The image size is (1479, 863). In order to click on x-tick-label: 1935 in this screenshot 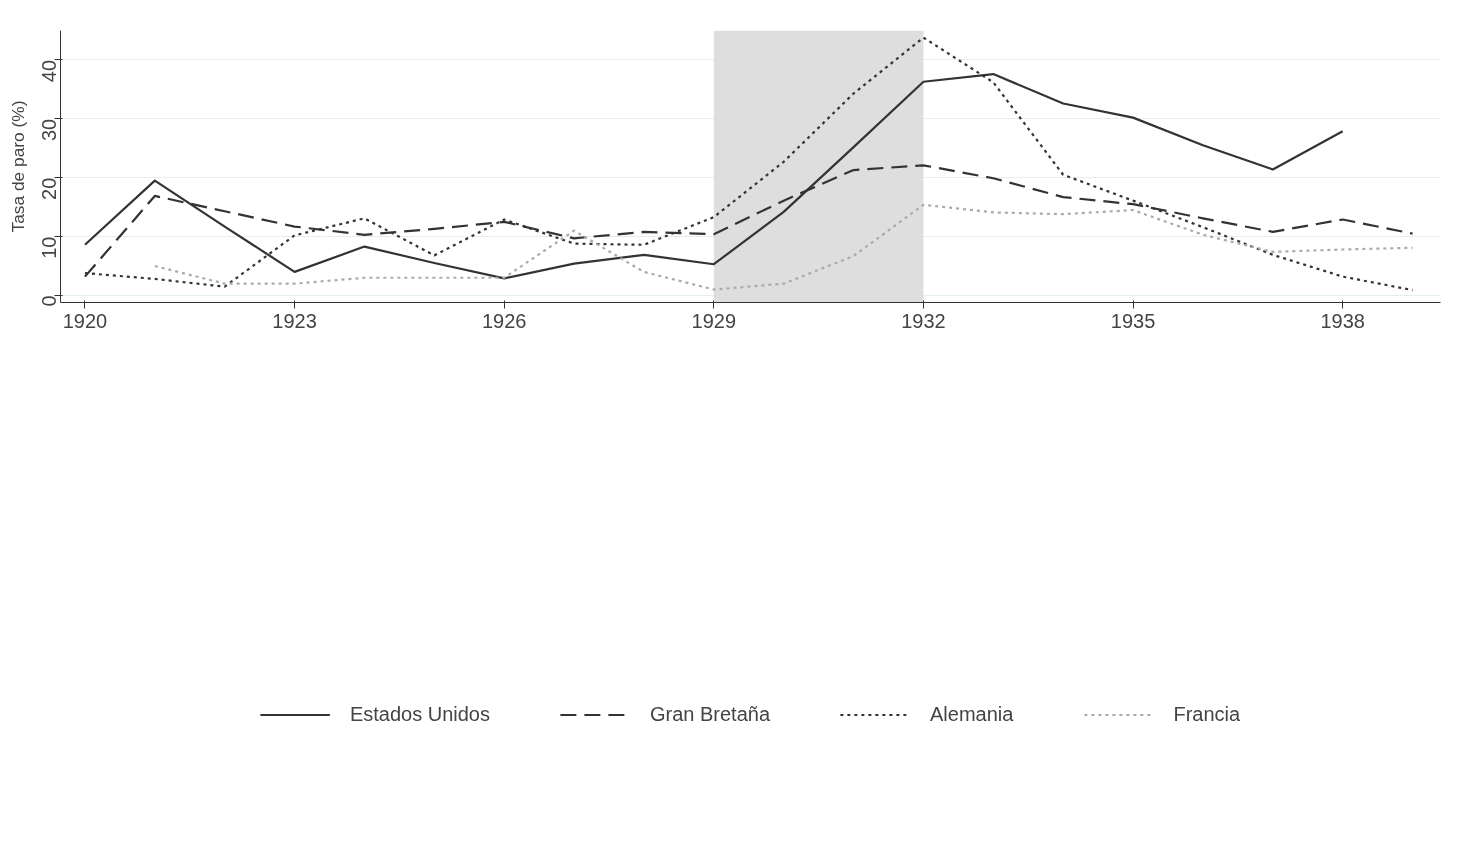, I will do `click(1133, 320)`.